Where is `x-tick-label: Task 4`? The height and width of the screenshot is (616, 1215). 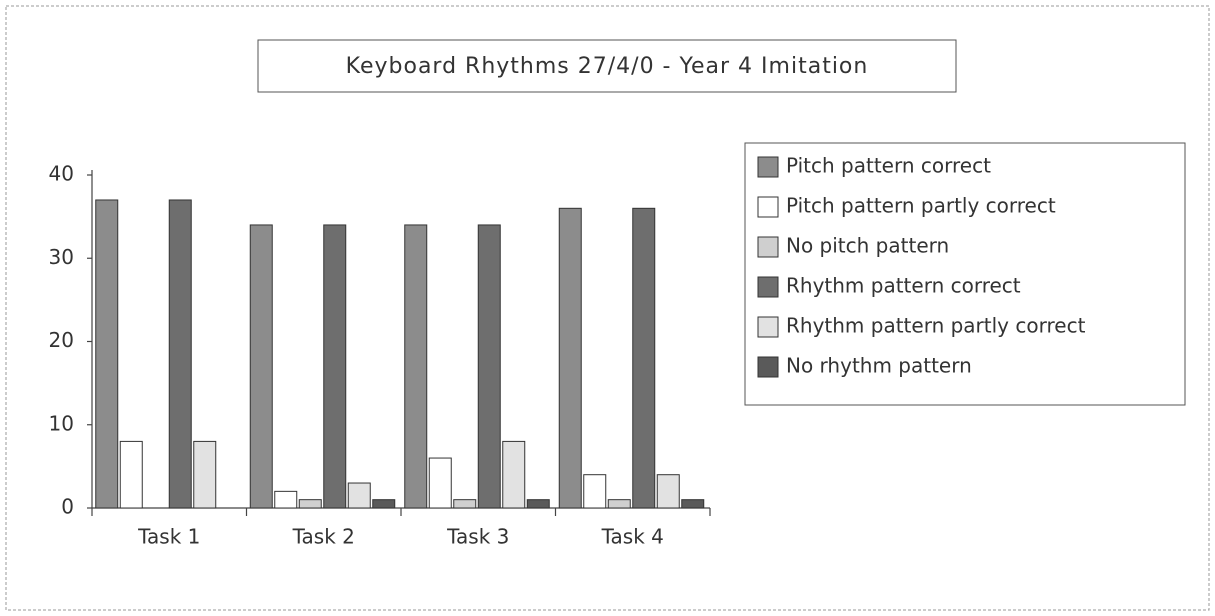 x-tick-label: Task 4 is located at coordinates (632, 537).